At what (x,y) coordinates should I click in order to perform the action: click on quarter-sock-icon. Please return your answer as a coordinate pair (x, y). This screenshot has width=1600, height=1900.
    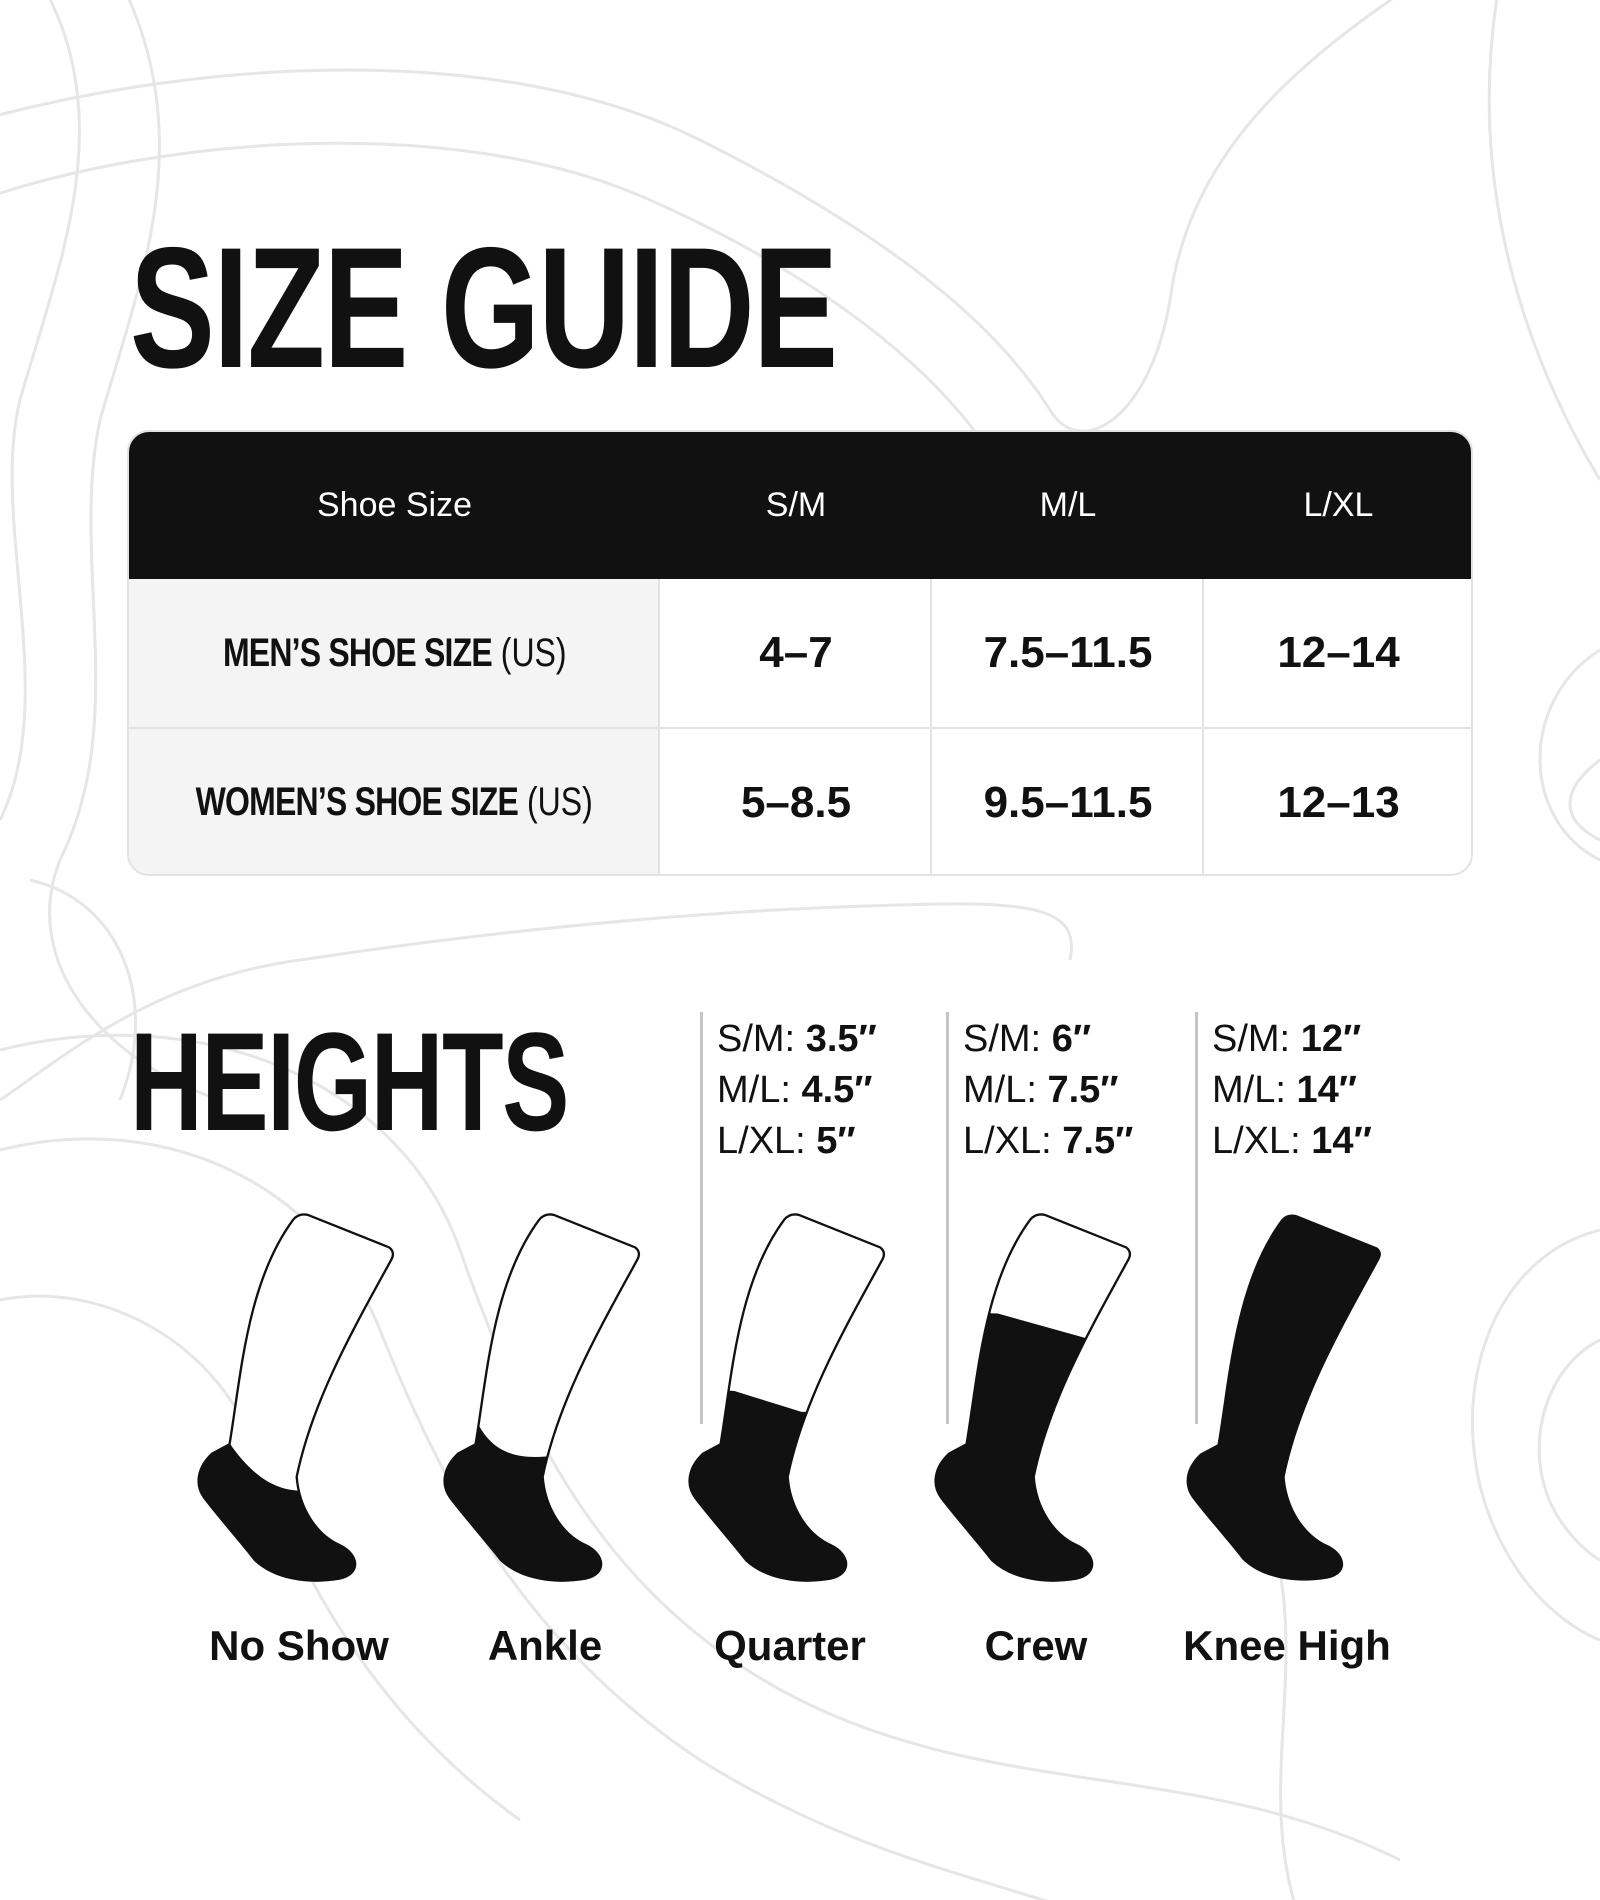
    Looking at the image, I should click on (787, 1397).